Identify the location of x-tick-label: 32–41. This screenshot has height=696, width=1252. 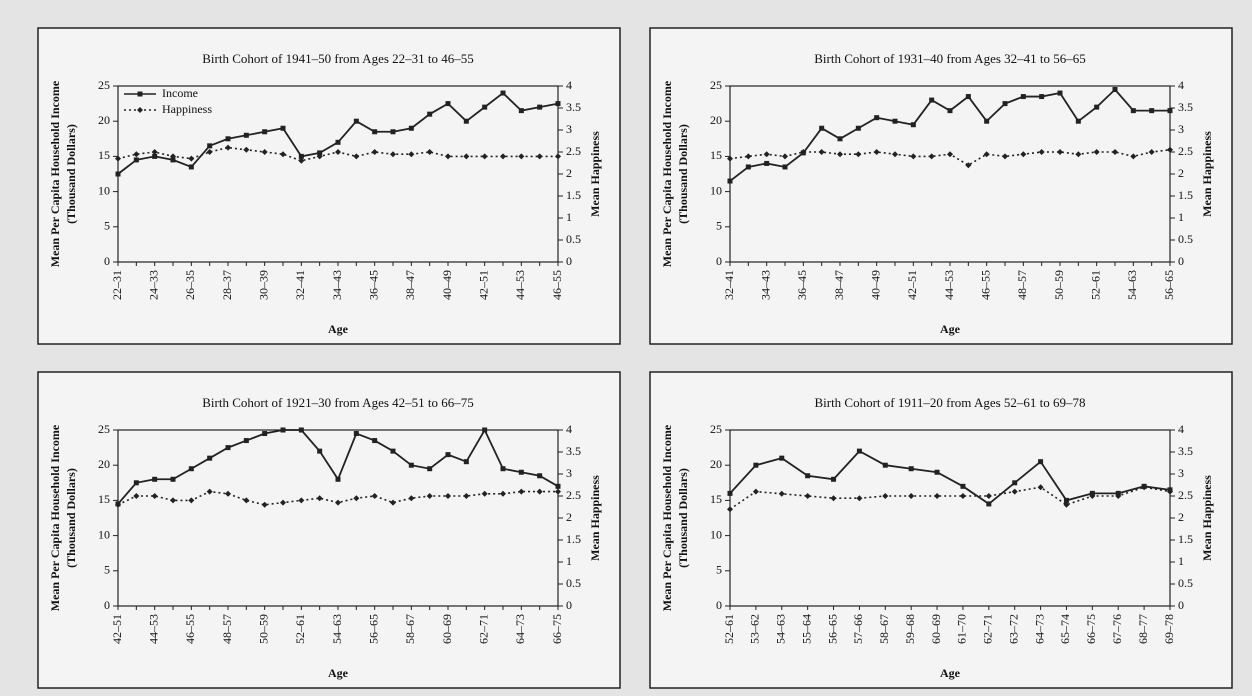
(729, 285).